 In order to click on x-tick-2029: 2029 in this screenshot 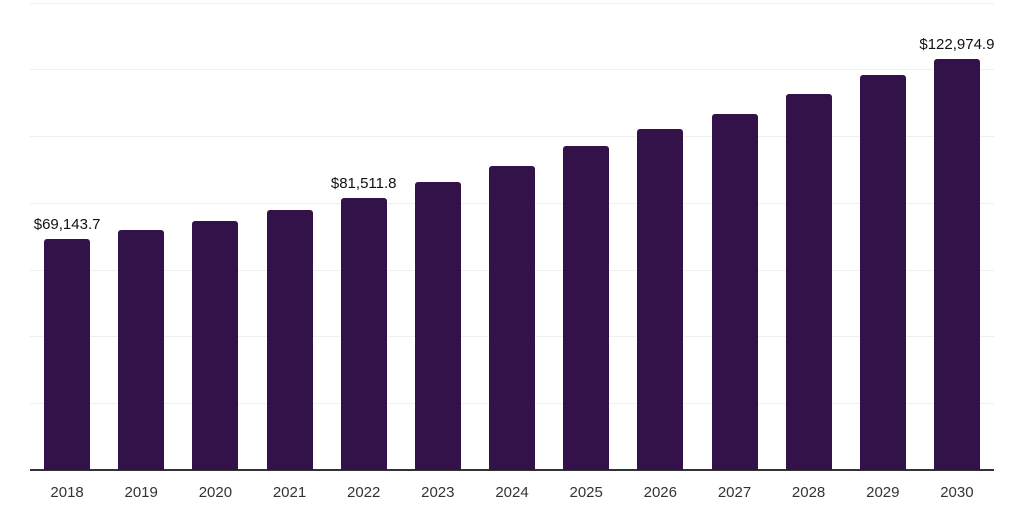, I will do `click(883, 492)`.